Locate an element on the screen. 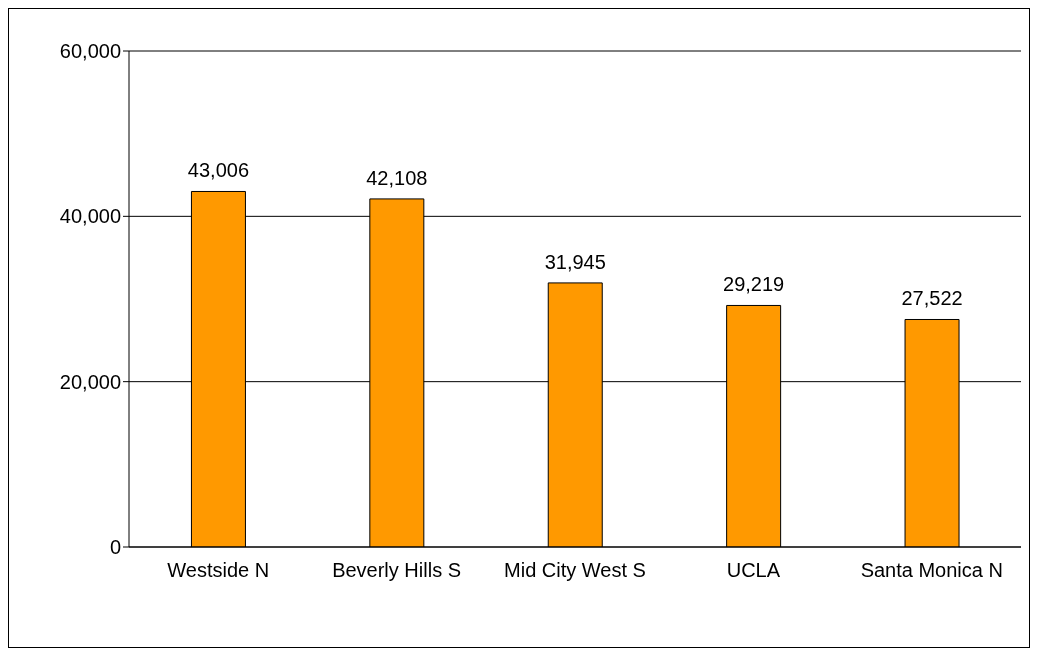 This screenshot has width=1038, height=656. x-tick-label: Mid City West S is located at coordinates (575, 570).